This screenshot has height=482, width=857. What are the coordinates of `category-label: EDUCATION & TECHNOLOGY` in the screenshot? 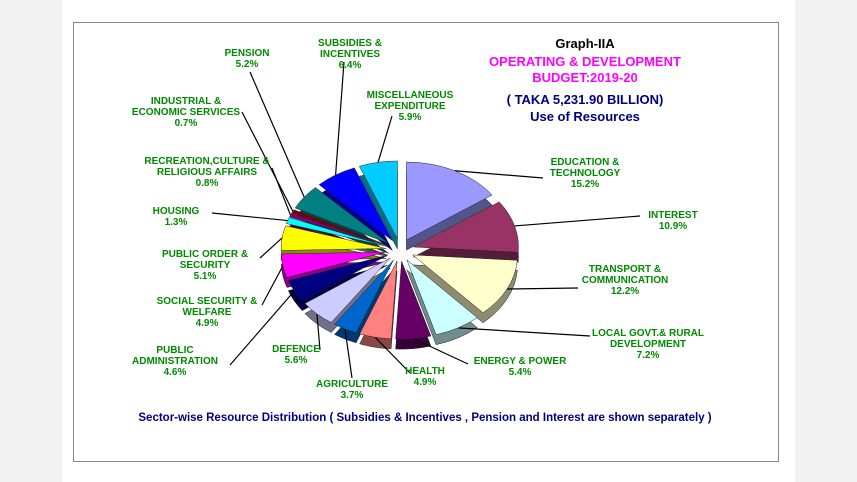 It's located at (585, 168).